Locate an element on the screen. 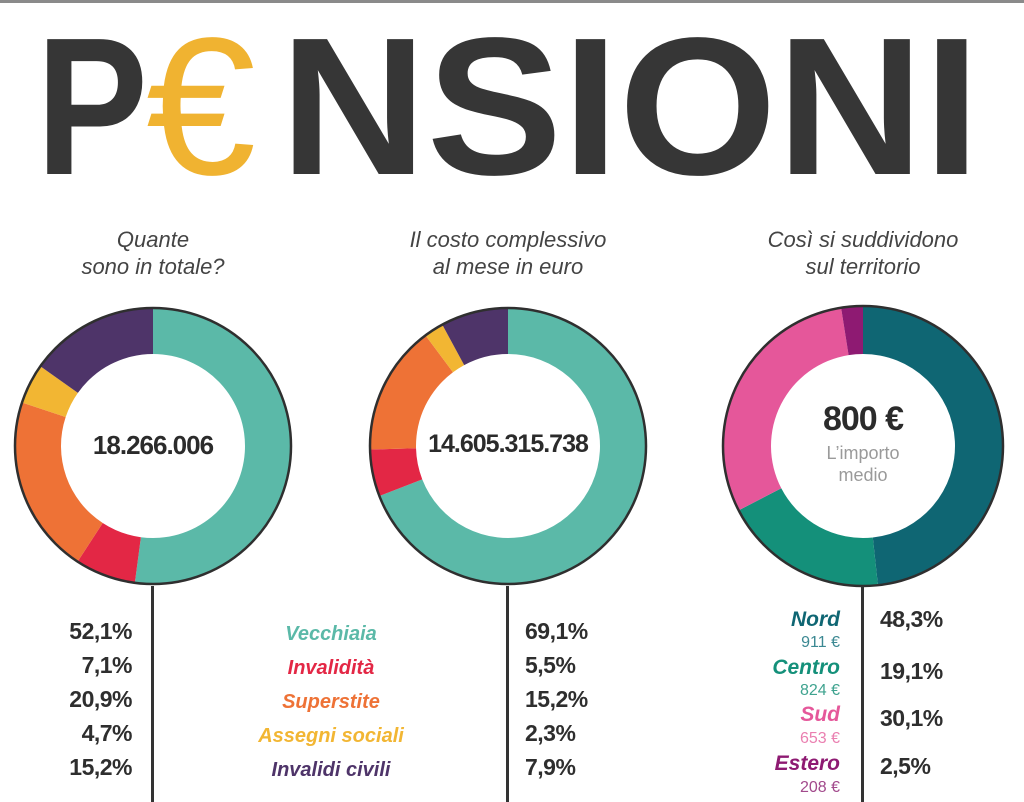  average-amount-label-line2: medio is located at coordinates (863, 475).